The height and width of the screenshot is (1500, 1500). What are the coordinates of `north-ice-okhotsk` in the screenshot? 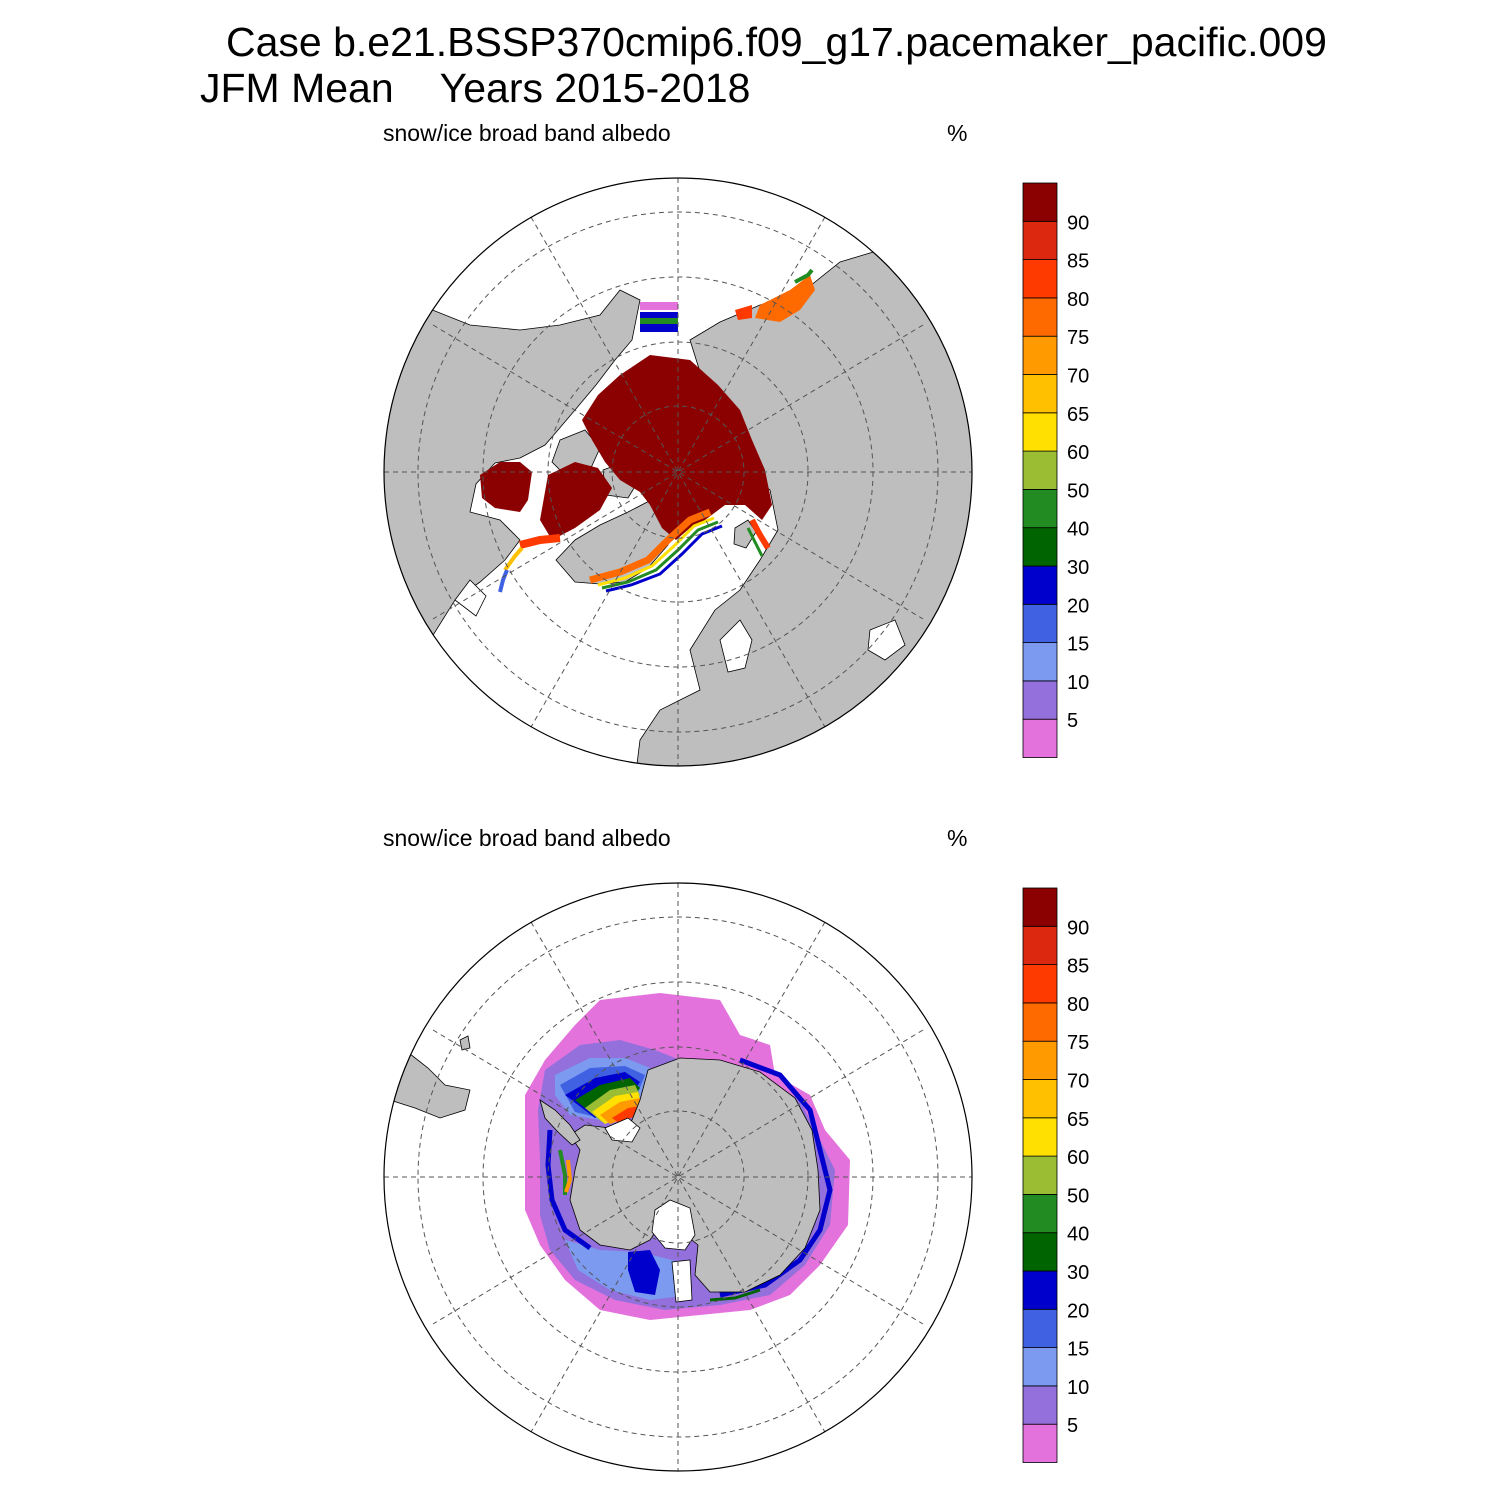 It's located at (785, 298).